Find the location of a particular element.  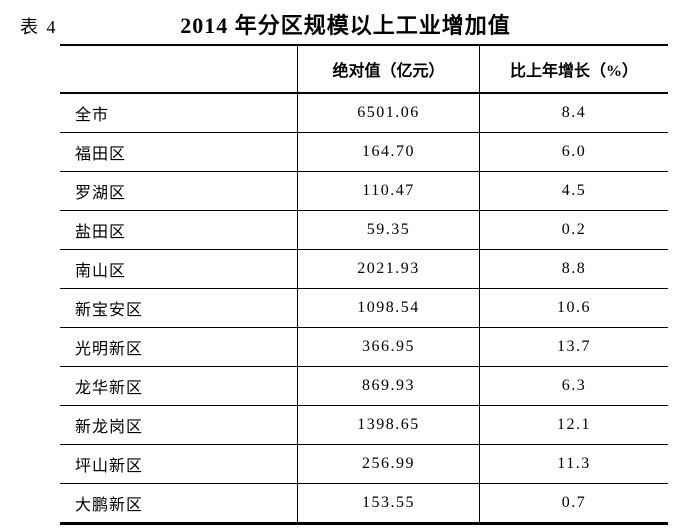

absolute-value-cell: 1398.65 is located at coordinates (388, 425).